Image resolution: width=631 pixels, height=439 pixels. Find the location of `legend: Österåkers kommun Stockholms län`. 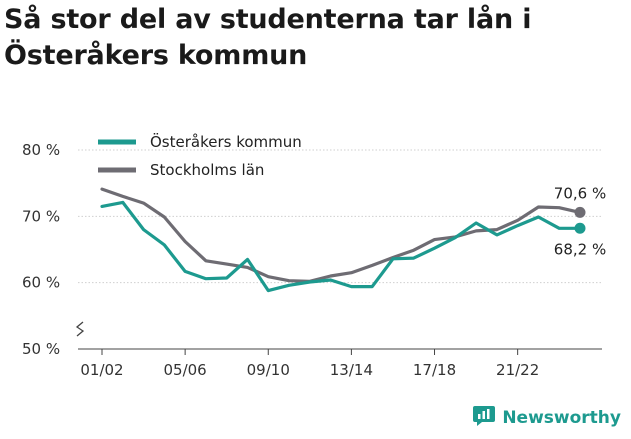

legend: Österåkers kommun Stockholms län is located at coordinates (200, 155).